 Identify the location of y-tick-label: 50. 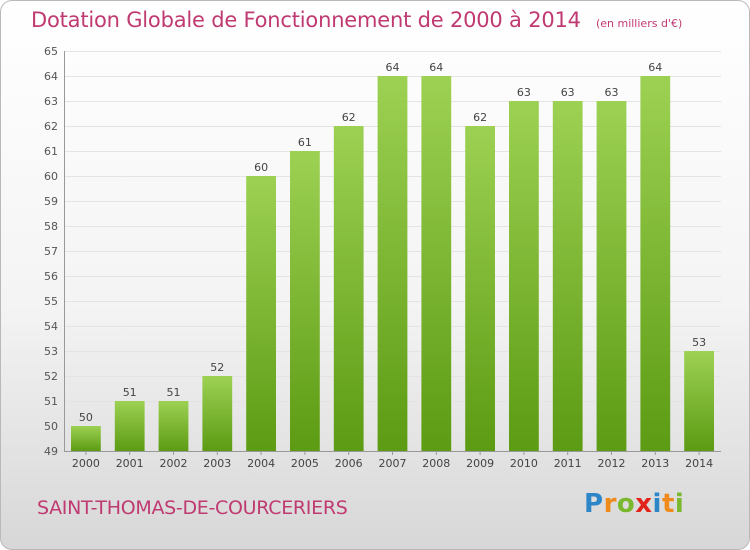
(51, 426).